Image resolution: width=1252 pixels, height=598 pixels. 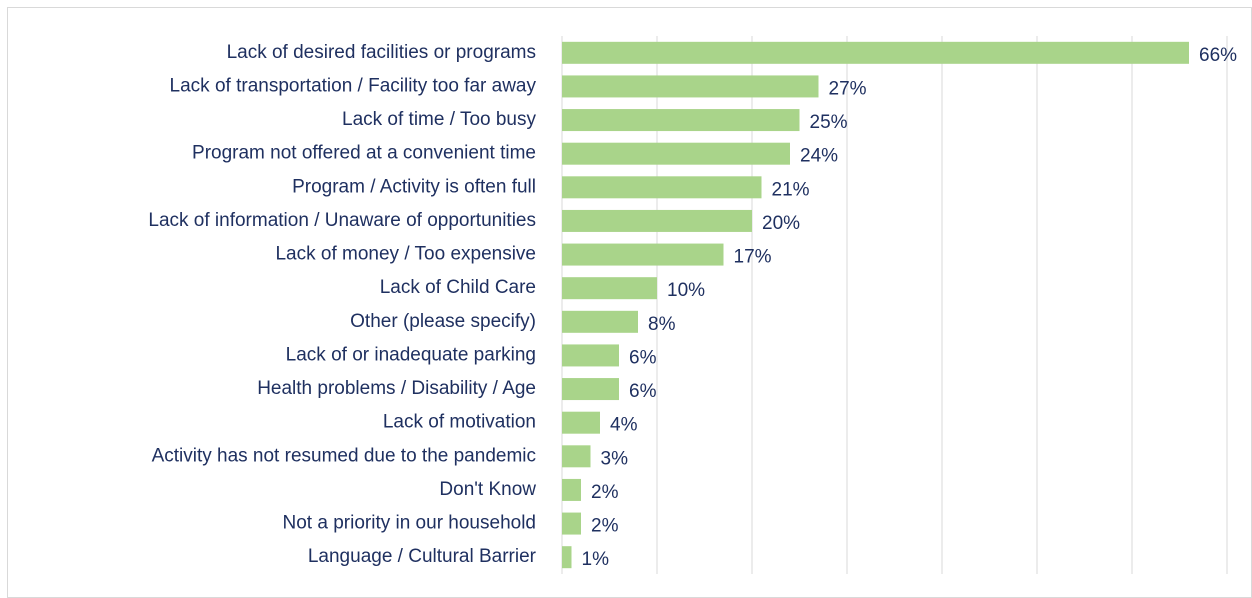 I want to click on y-tick-label: Lack of or inadequate parking, so click(x=411, y=354).